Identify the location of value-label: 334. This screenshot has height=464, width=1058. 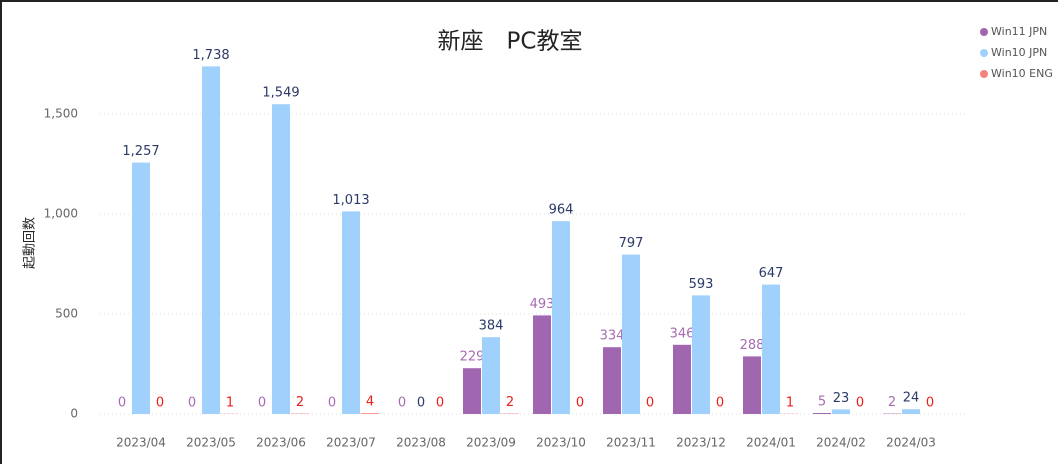
(612, 336).